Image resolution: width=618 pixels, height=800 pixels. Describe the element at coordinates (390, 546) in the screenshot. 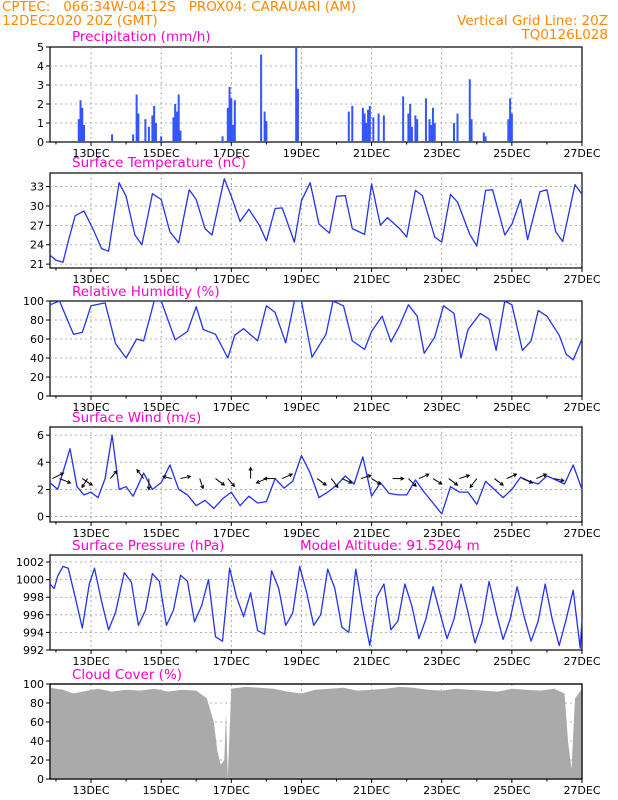

I see `pressure-subtitle: Model Altitude: 91.5204 m` at that location.